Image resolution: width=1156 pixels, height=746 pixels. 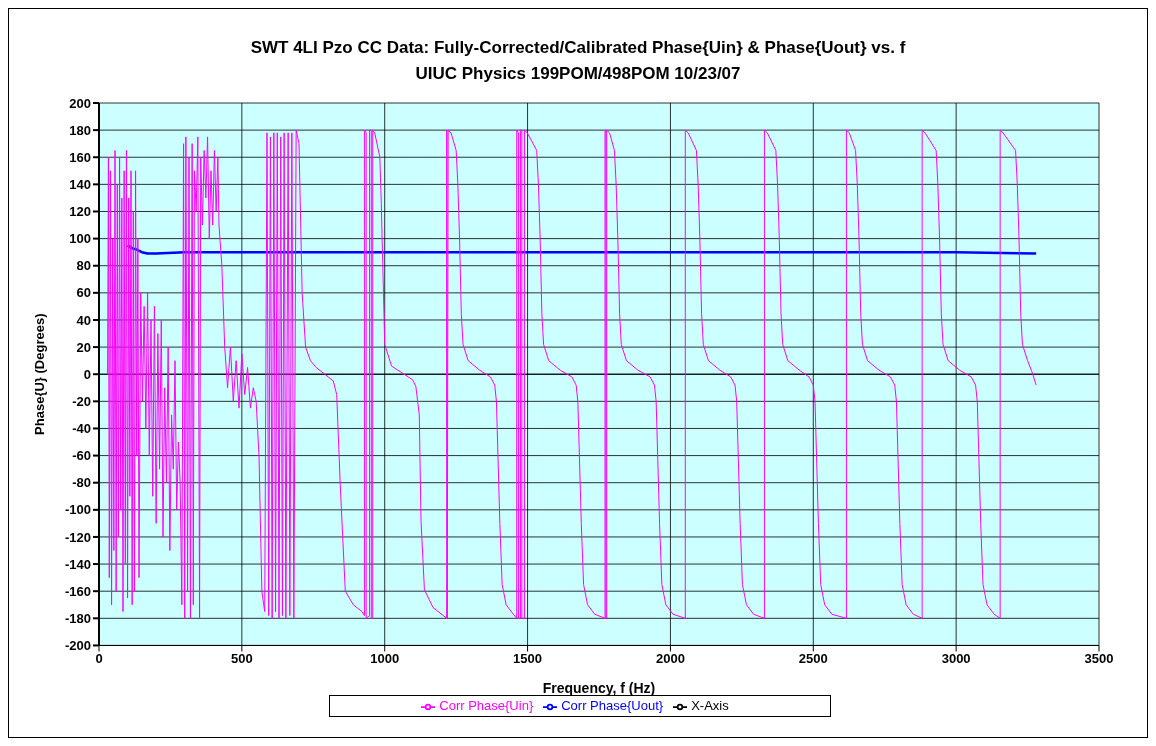 I want to click on y-tick-label: 100, so click(x=80, y=239).